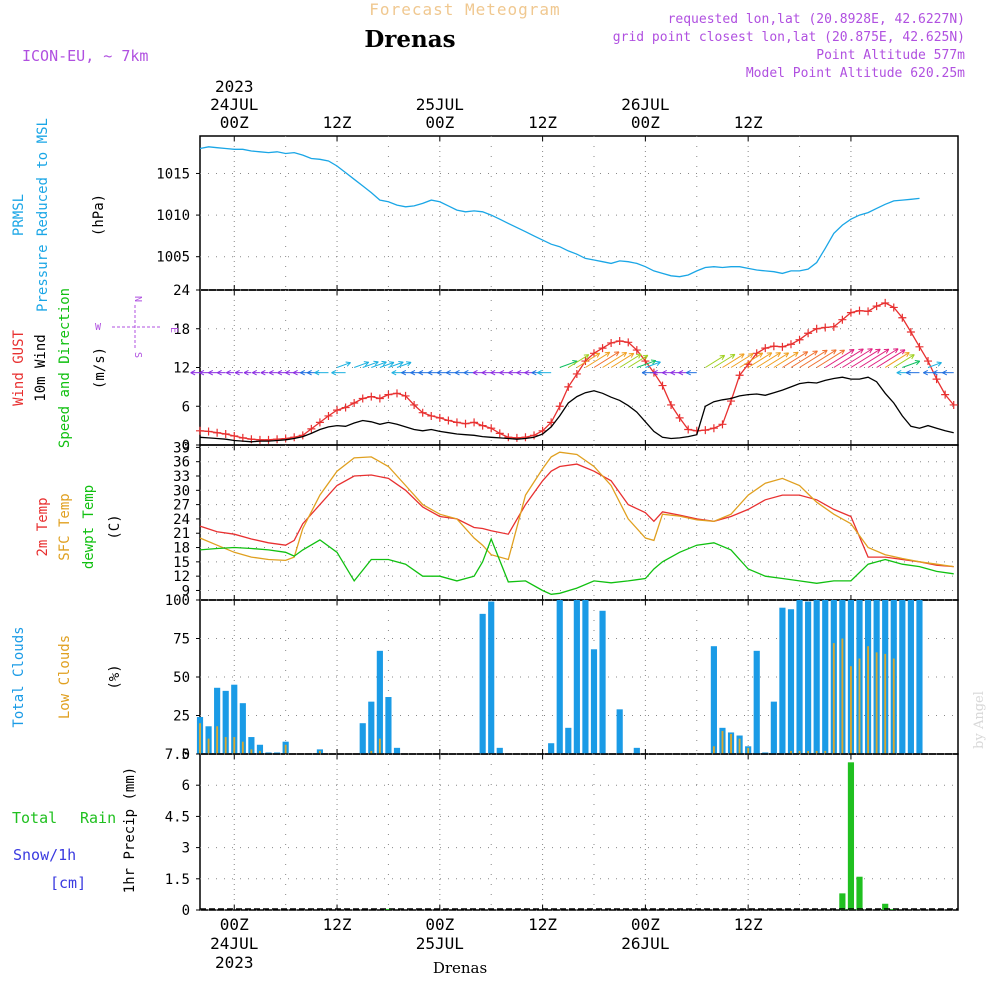  What do you see at coordinates (464, 9) in the screenshot?
I see `chart-title: Forecast Meteogram` at bounding box center [464, 9].